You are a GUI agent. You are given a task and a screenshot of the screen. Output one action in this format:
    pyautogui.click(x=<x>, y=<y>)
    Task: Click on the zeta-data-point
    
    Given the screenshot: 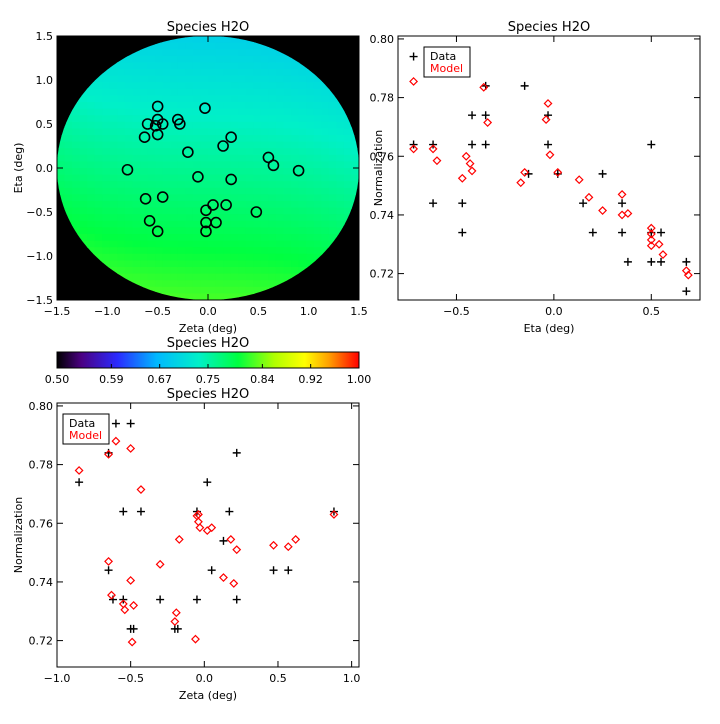 What is the action you would take?
    pyautogui.click(x=196, y=599)
    